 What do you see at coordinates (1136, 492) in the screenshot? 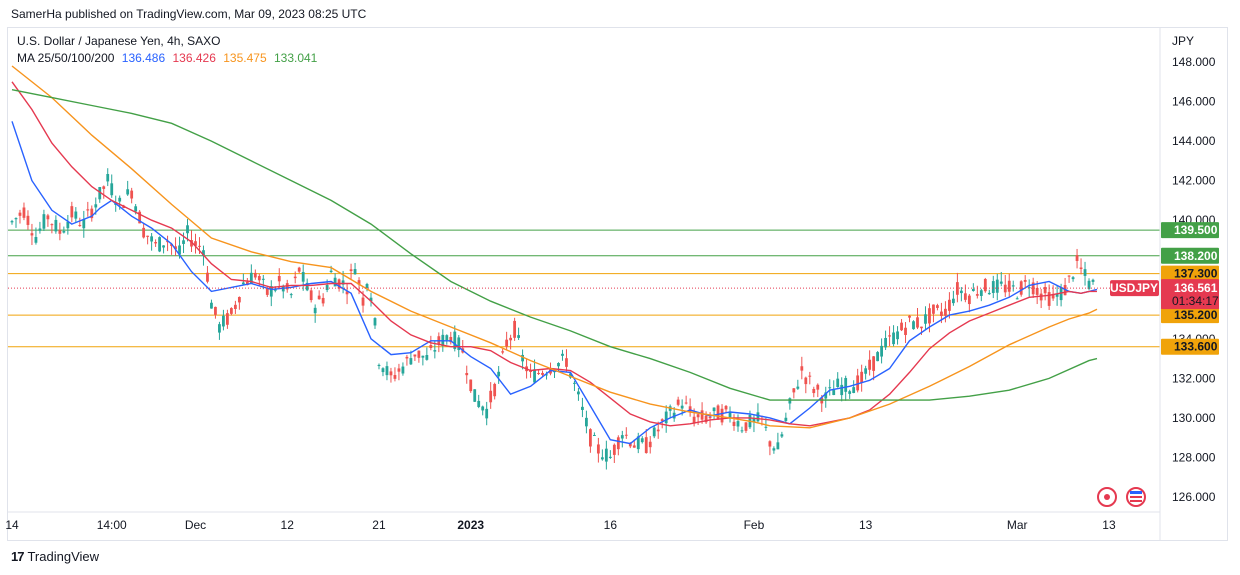
I see `us-flag-canton-icon` at bounding box center [1136, 492].